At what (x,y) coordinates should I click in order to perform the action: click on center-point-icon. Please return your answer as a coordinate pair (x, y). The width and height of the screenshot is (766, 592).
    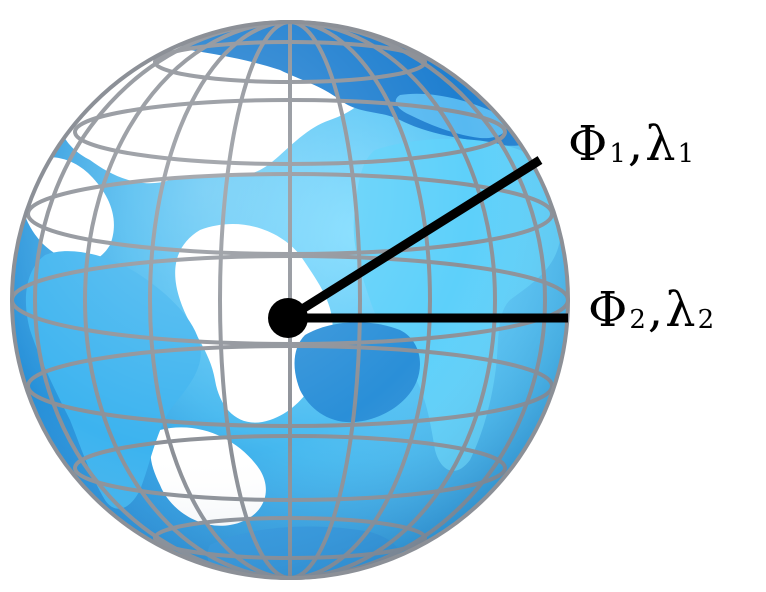
    Looking at the image, I should click on (288, 318).